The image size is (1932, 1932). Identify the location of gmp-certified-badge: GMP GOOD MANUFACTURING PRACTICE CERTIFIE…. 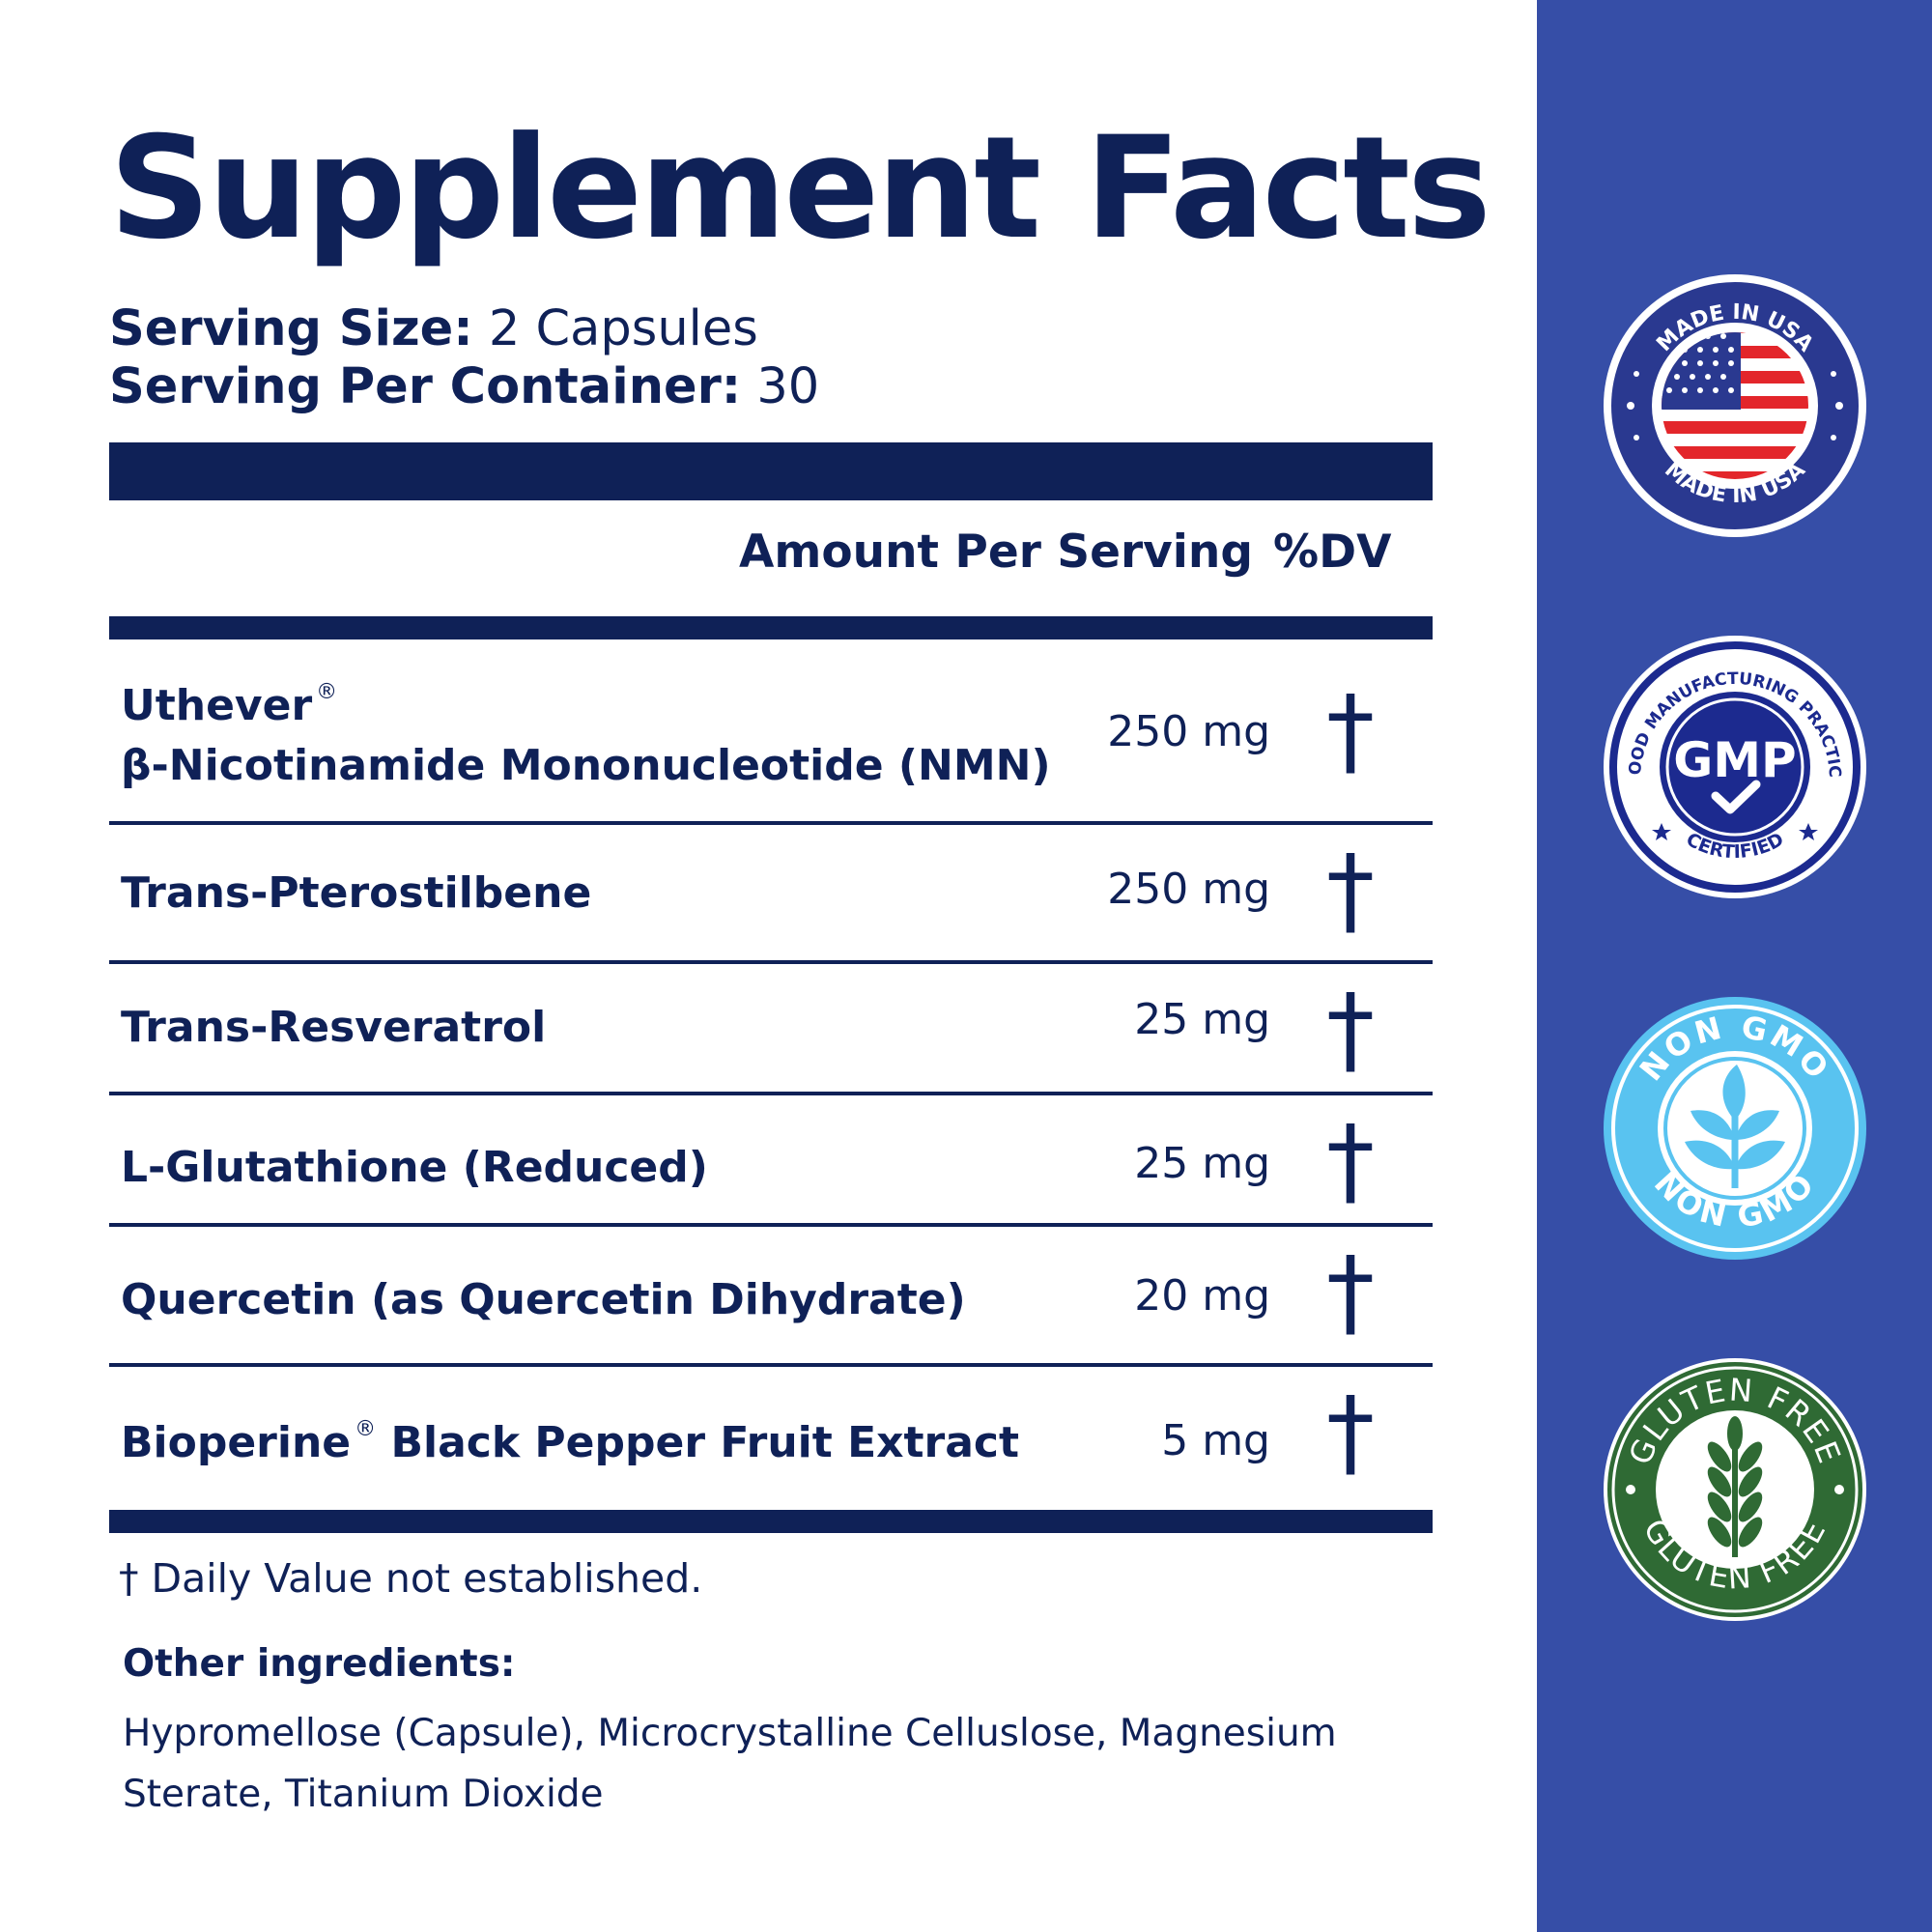
(1735, 767).